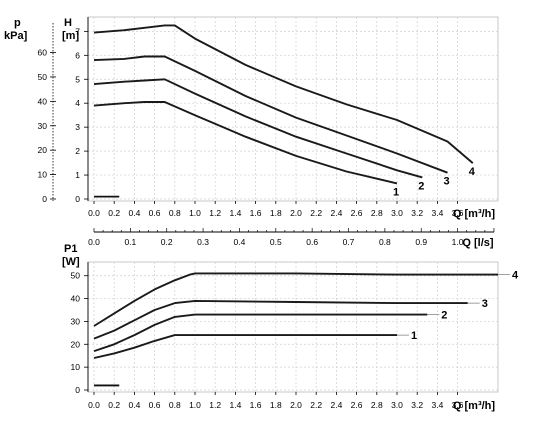 This screenshot has height=438, width=533. Describe the element at coordinates (458, 405) in the screenshot. I see `bottom-x-tick-label: 3.6` at that location.